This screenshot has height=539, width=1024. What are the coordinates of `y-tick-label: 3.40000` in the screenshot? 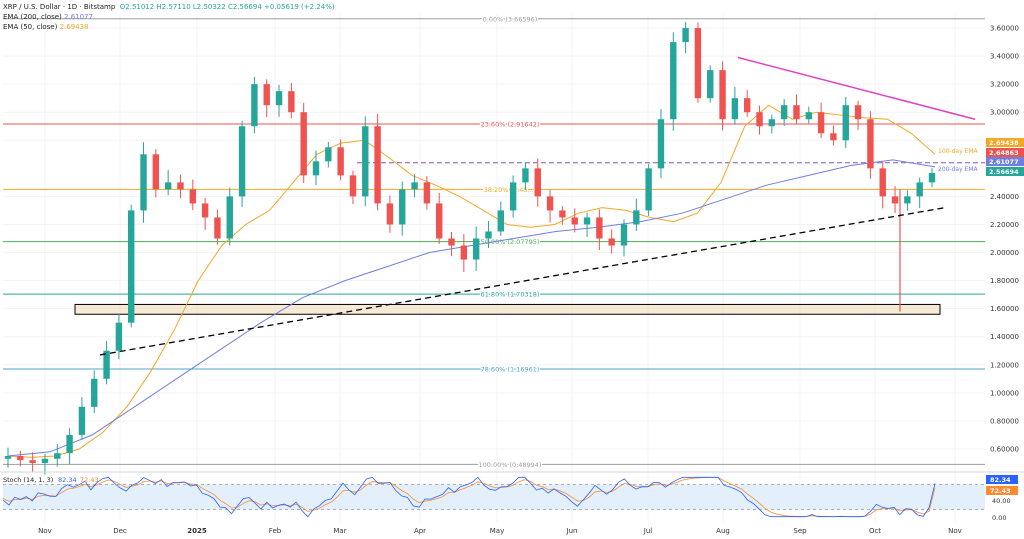 It's located at (1004, 57).